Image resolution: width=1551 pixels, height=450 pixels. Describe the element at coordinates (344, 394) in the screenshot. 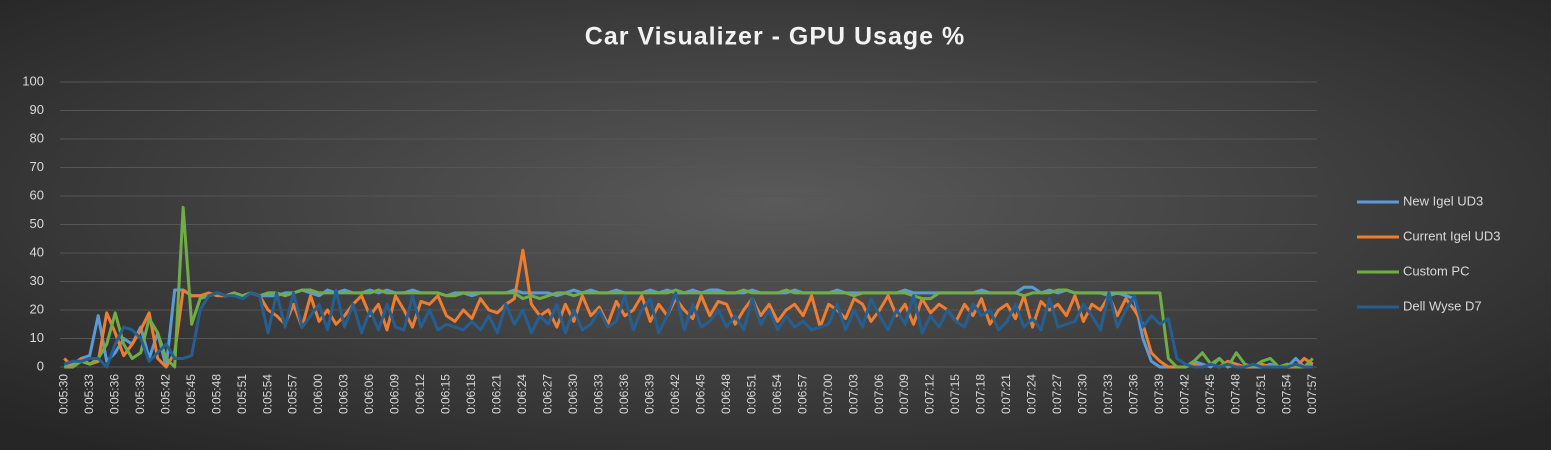

I see `x-tick-label: 0:06:03` at that location.